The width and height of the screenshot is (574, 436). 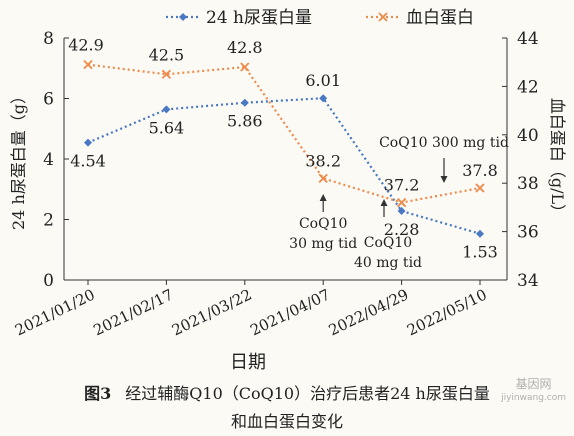 I want to click on data-label: 37.8, so click(x=480, y=170).